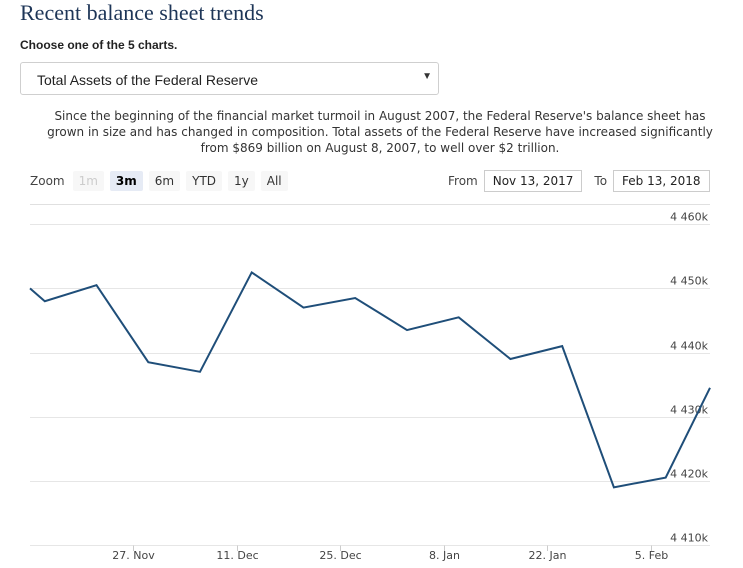 The image size is (743, 568). Describe the element at coordinates (147, 80) in the screenshot. I see `chart-selector-value: Total Assets of the Federal Reserve` at that location.